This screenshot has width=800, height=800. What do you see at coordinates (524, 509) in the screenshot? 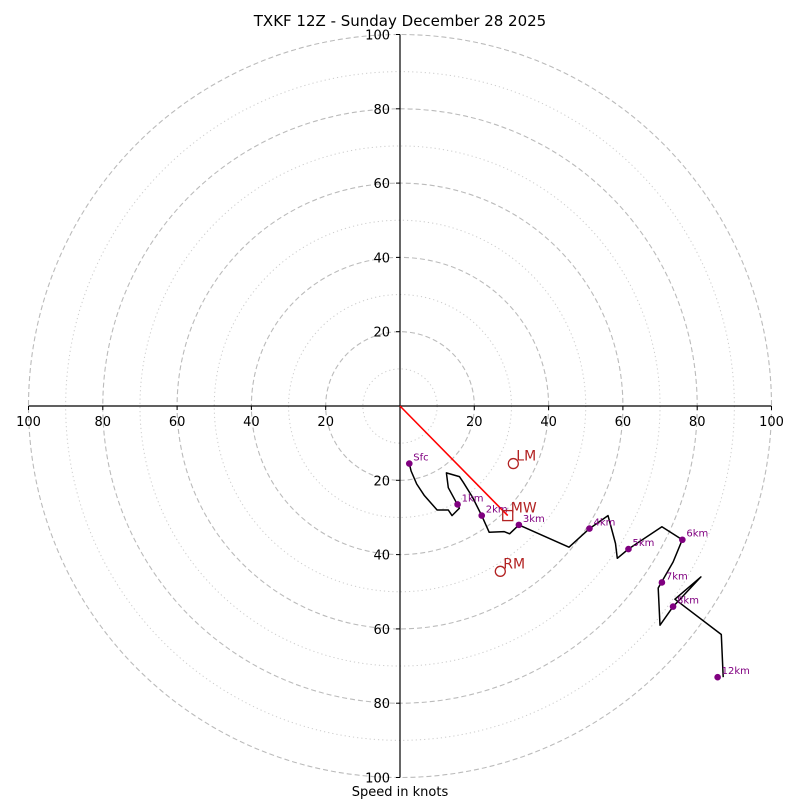
I see `motion-label-MW: MW` at bounding box center [524, 509].